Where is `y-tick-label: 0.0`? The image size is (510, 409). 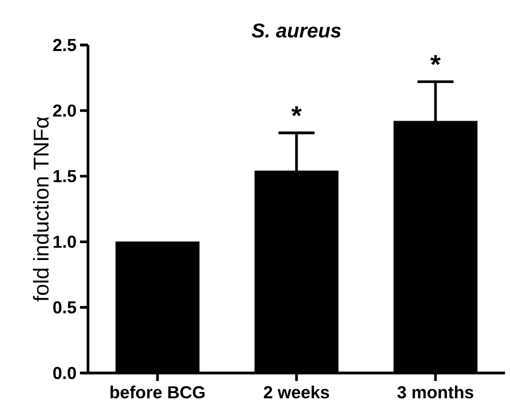 y-tick-label: 0.0 is located at coordinates (64, 373).